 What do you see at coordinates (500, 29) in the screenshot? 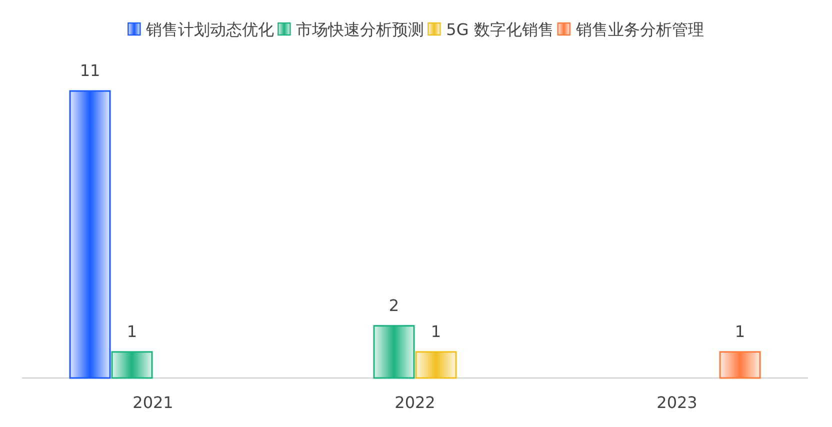
I see `legend-label: 5G 数字化销售` at bounding box center [500, 29].